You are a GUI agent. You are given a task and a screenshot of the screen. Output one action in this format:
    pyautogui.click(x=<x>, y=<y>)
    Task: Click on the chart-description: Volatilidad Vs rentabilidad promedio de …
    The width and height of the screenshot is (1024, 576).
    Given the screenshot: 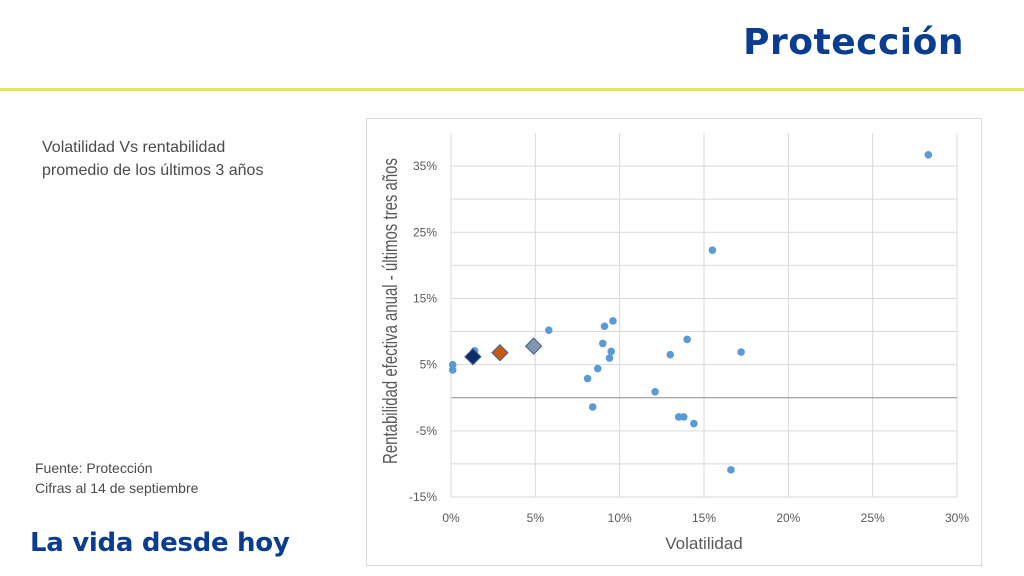 What is the action you would take?
    pyautogui.click(x=192, y=159)
    